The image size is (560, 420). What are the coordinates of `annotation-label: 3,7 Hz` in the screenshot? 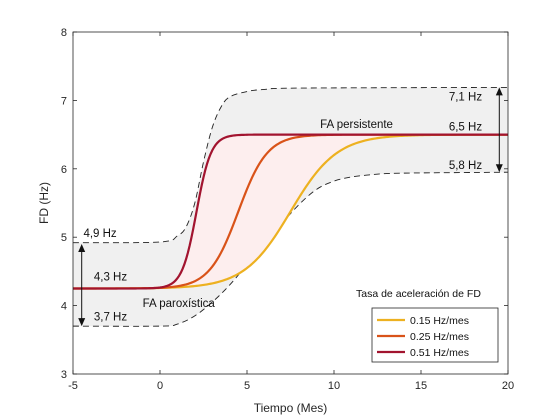 It's located at (110, 318).